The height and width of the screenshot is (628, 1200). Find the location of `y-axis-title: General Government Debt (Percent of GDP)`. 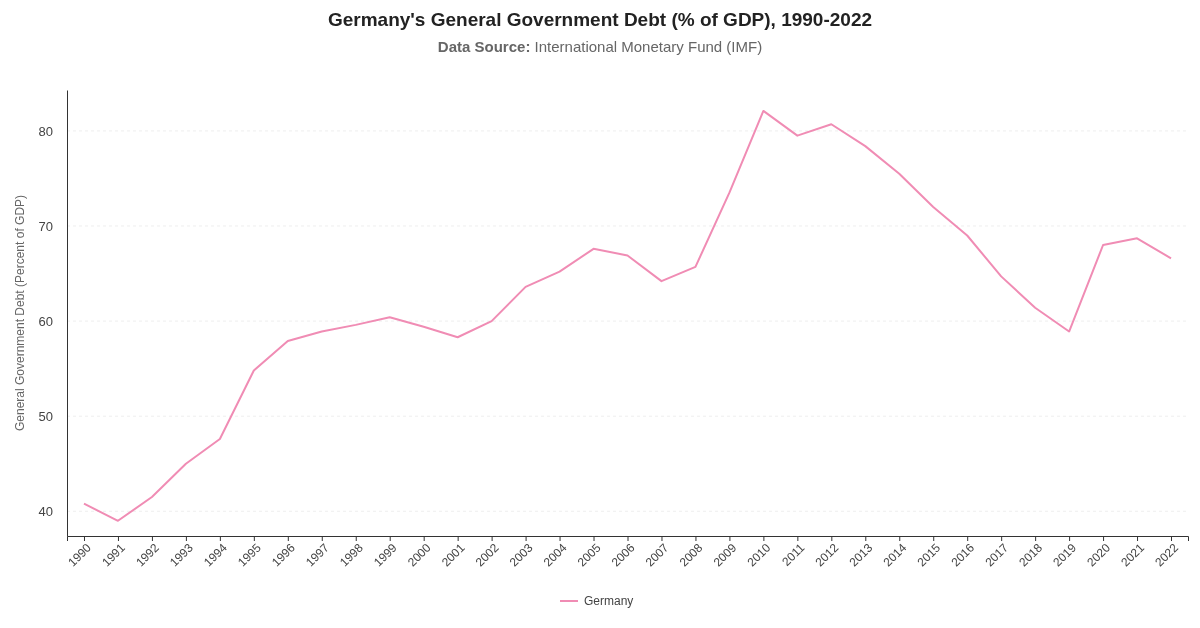

y-axis-title: General Government Debt (Percent of GDP) is located at coordinates (20, 313).